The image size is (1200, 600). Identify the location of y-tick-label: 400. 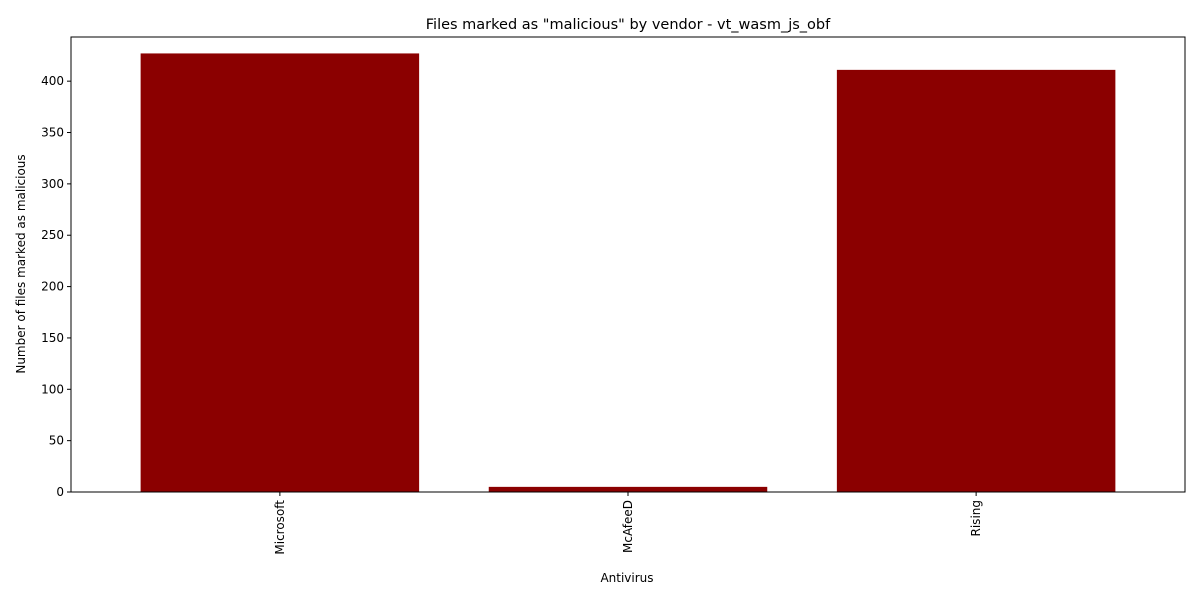
(52, 81).